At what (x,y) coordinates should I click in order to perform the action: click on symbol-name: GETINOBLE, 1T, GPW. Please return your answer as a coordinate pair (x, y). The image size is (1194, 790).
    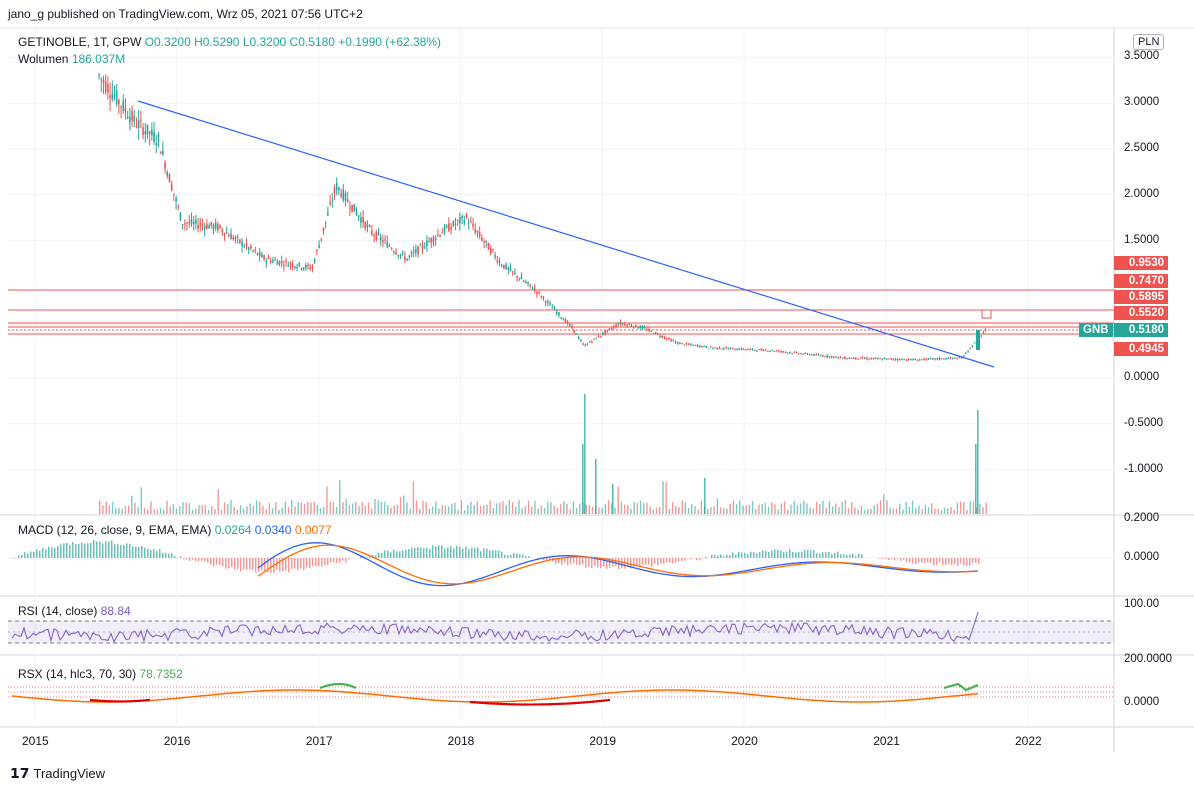
    Looking at the image, I should click on (80, 42).